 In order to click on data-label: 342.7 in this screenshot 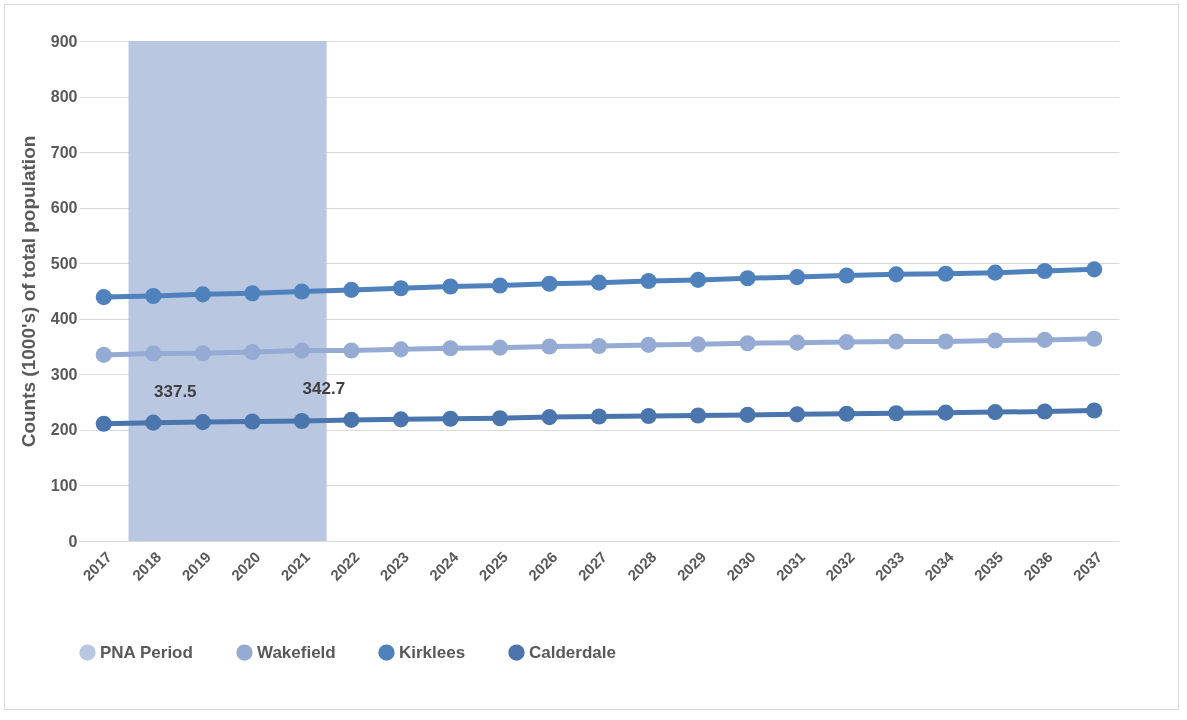, I will do `click(324, 388)`.